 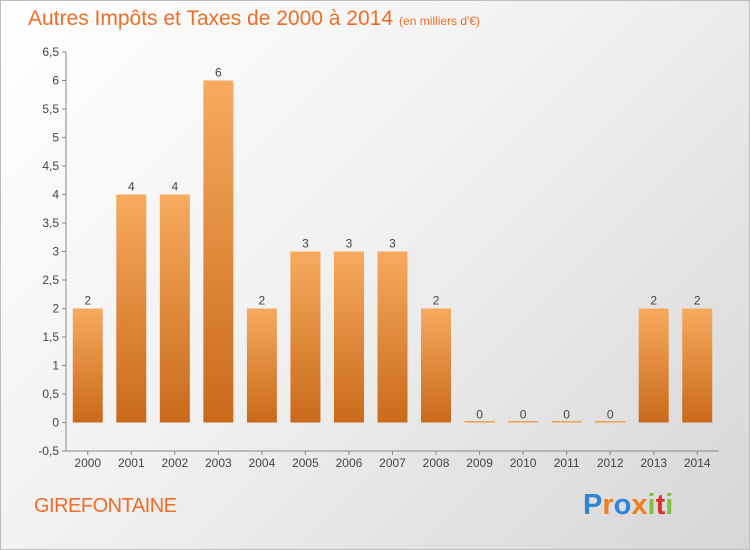 What do you see at coordinates (610, 415) in the screenshot?
I see `data-label-2012: 0` at bounding box center [610, 415].